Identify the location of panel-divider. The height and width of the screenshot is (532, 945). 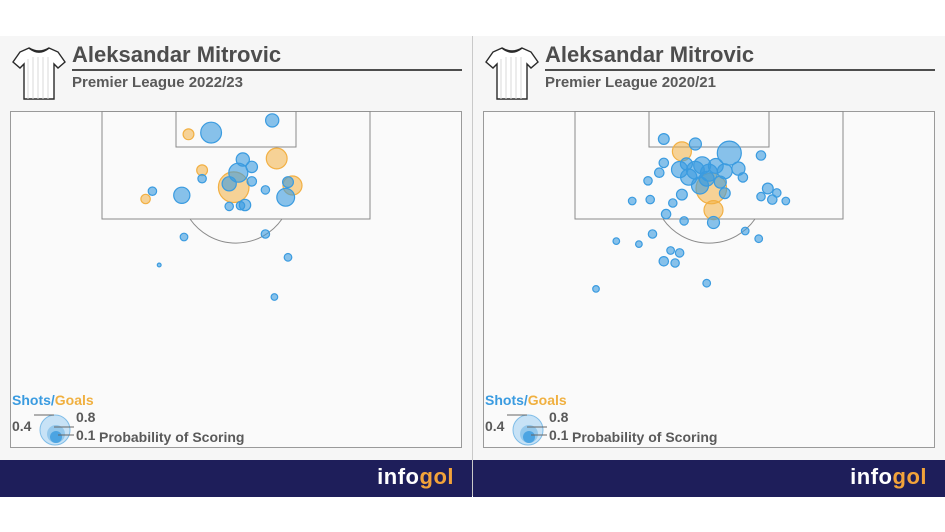
(472, 266).